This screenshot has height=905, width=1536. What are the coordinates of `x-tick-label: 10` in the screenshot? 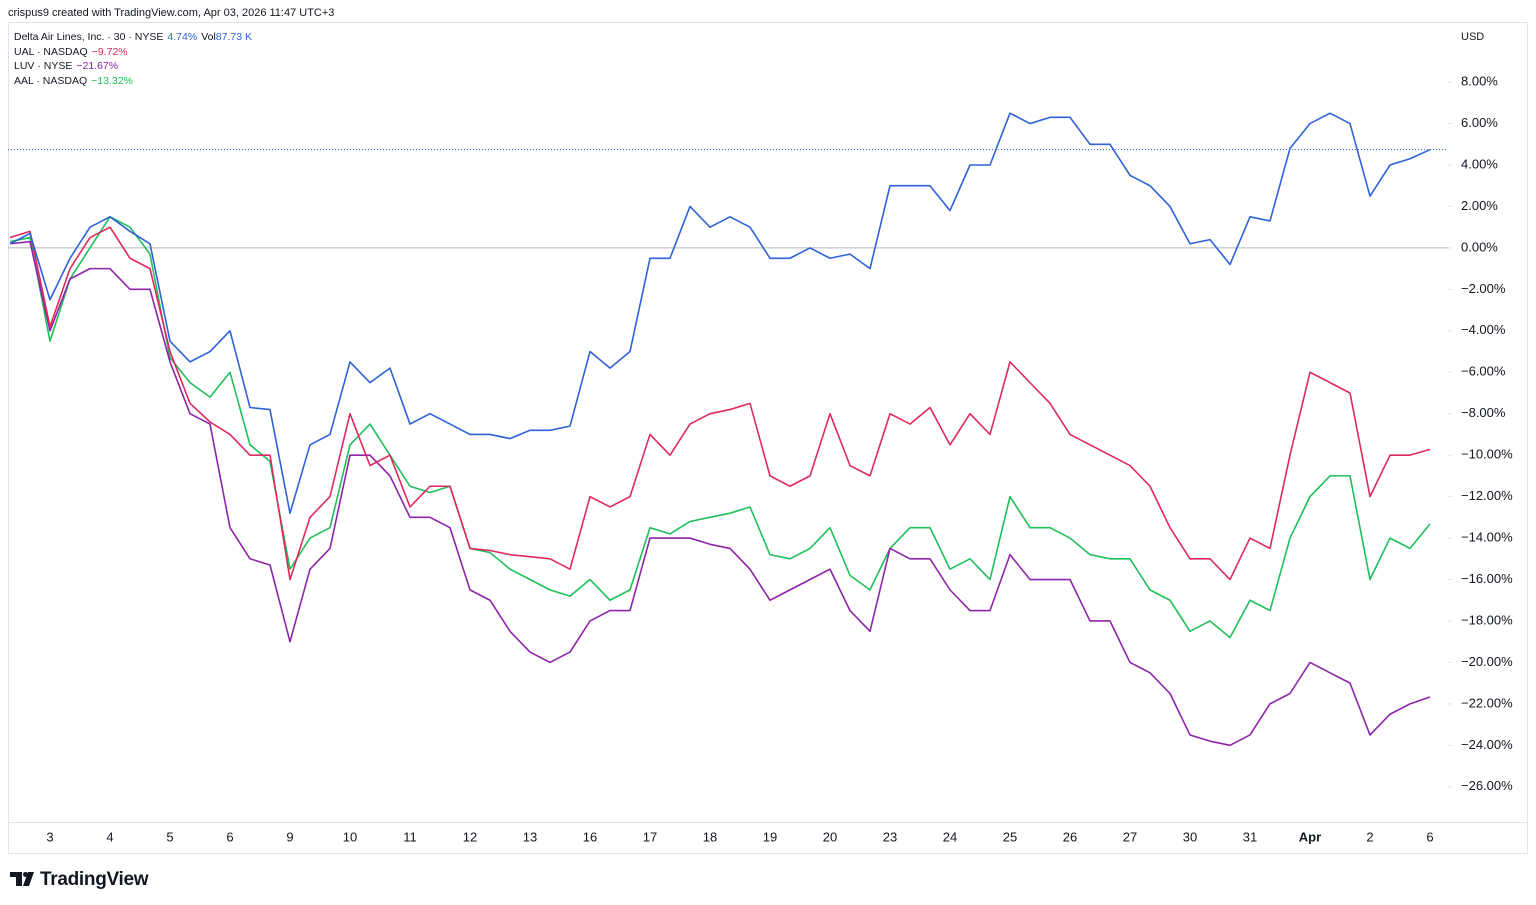 It's located at (350, 836).